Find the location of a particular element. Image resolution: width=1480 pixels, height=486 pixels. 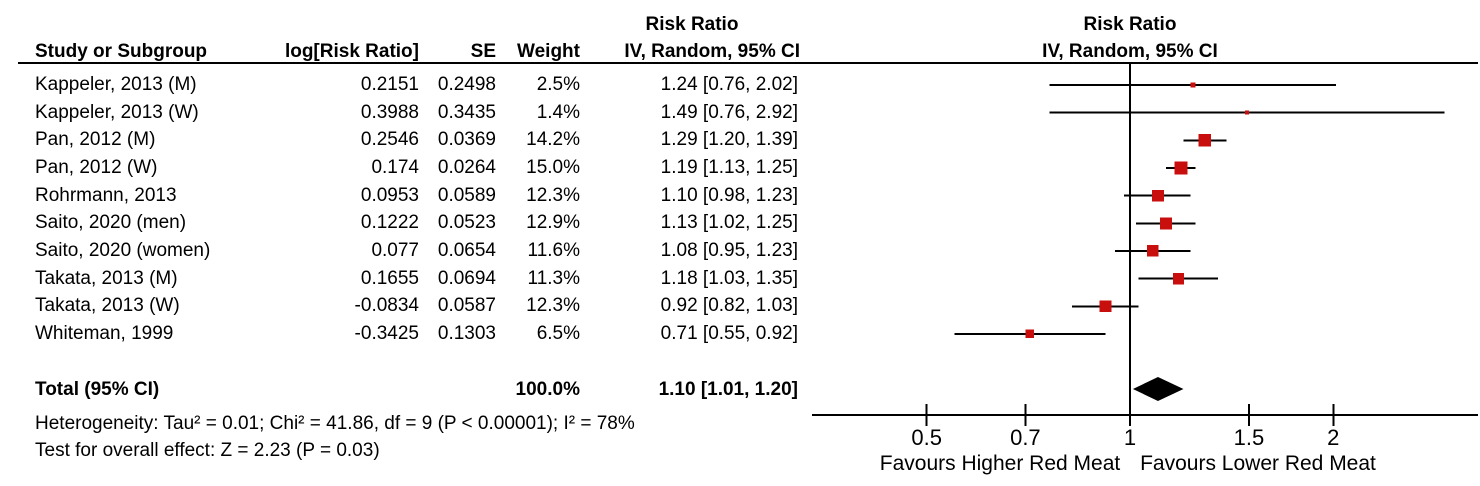

col-header-se: SE is located at coordinates (483, 51).